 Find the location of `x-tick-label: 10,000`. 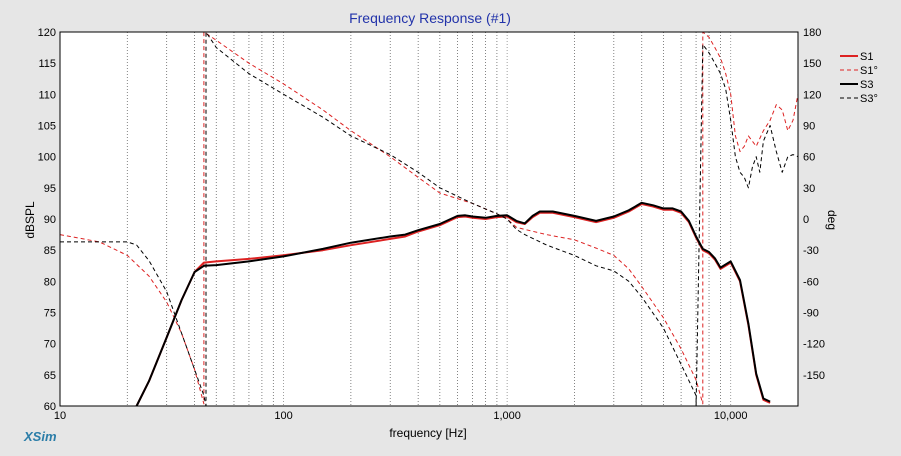

x-tick-label: 10,000 is located at coordinates (731, 416).